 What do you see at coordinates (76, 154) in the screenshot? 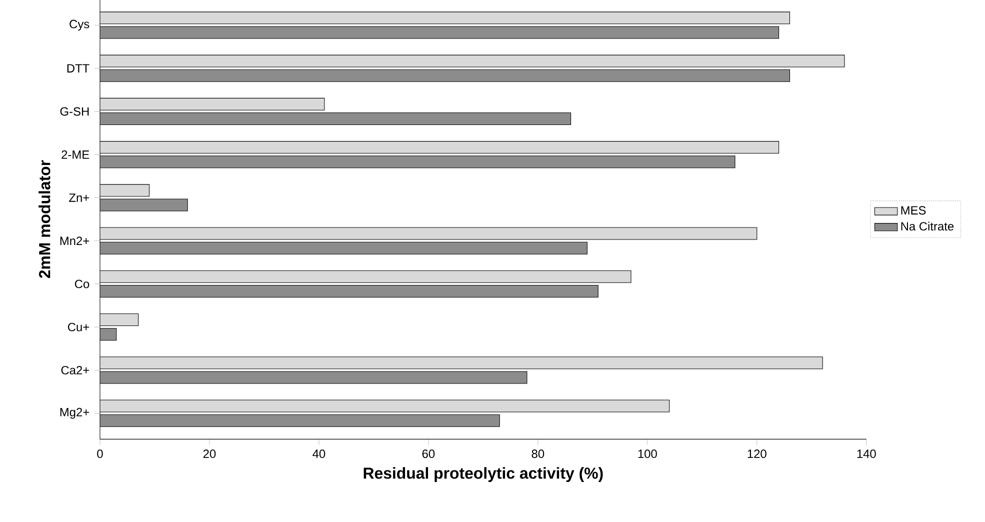
I see `y-tick-label: 2-ME` at bounding box center [76, 154].